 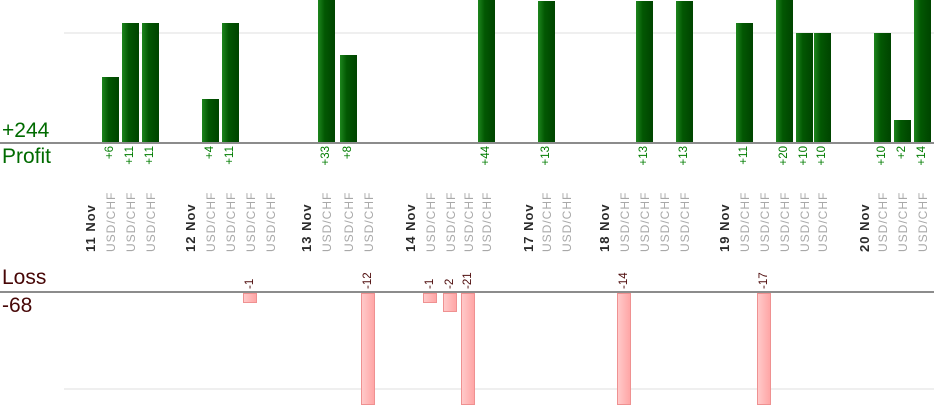 I want to click on profit-total: +244, so click(x=26, y=130).